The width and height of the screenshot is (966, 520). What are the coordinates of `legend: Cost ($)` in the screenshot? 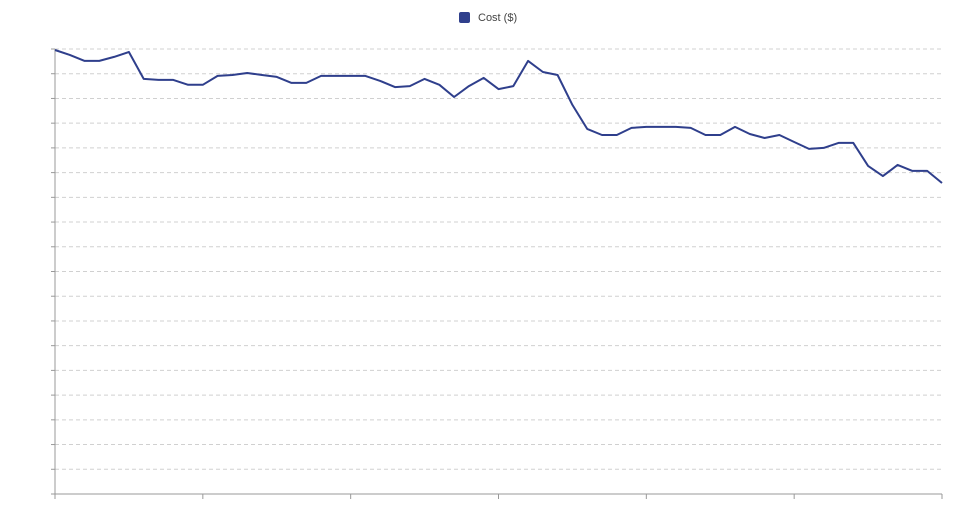 It's located at (488, 18).